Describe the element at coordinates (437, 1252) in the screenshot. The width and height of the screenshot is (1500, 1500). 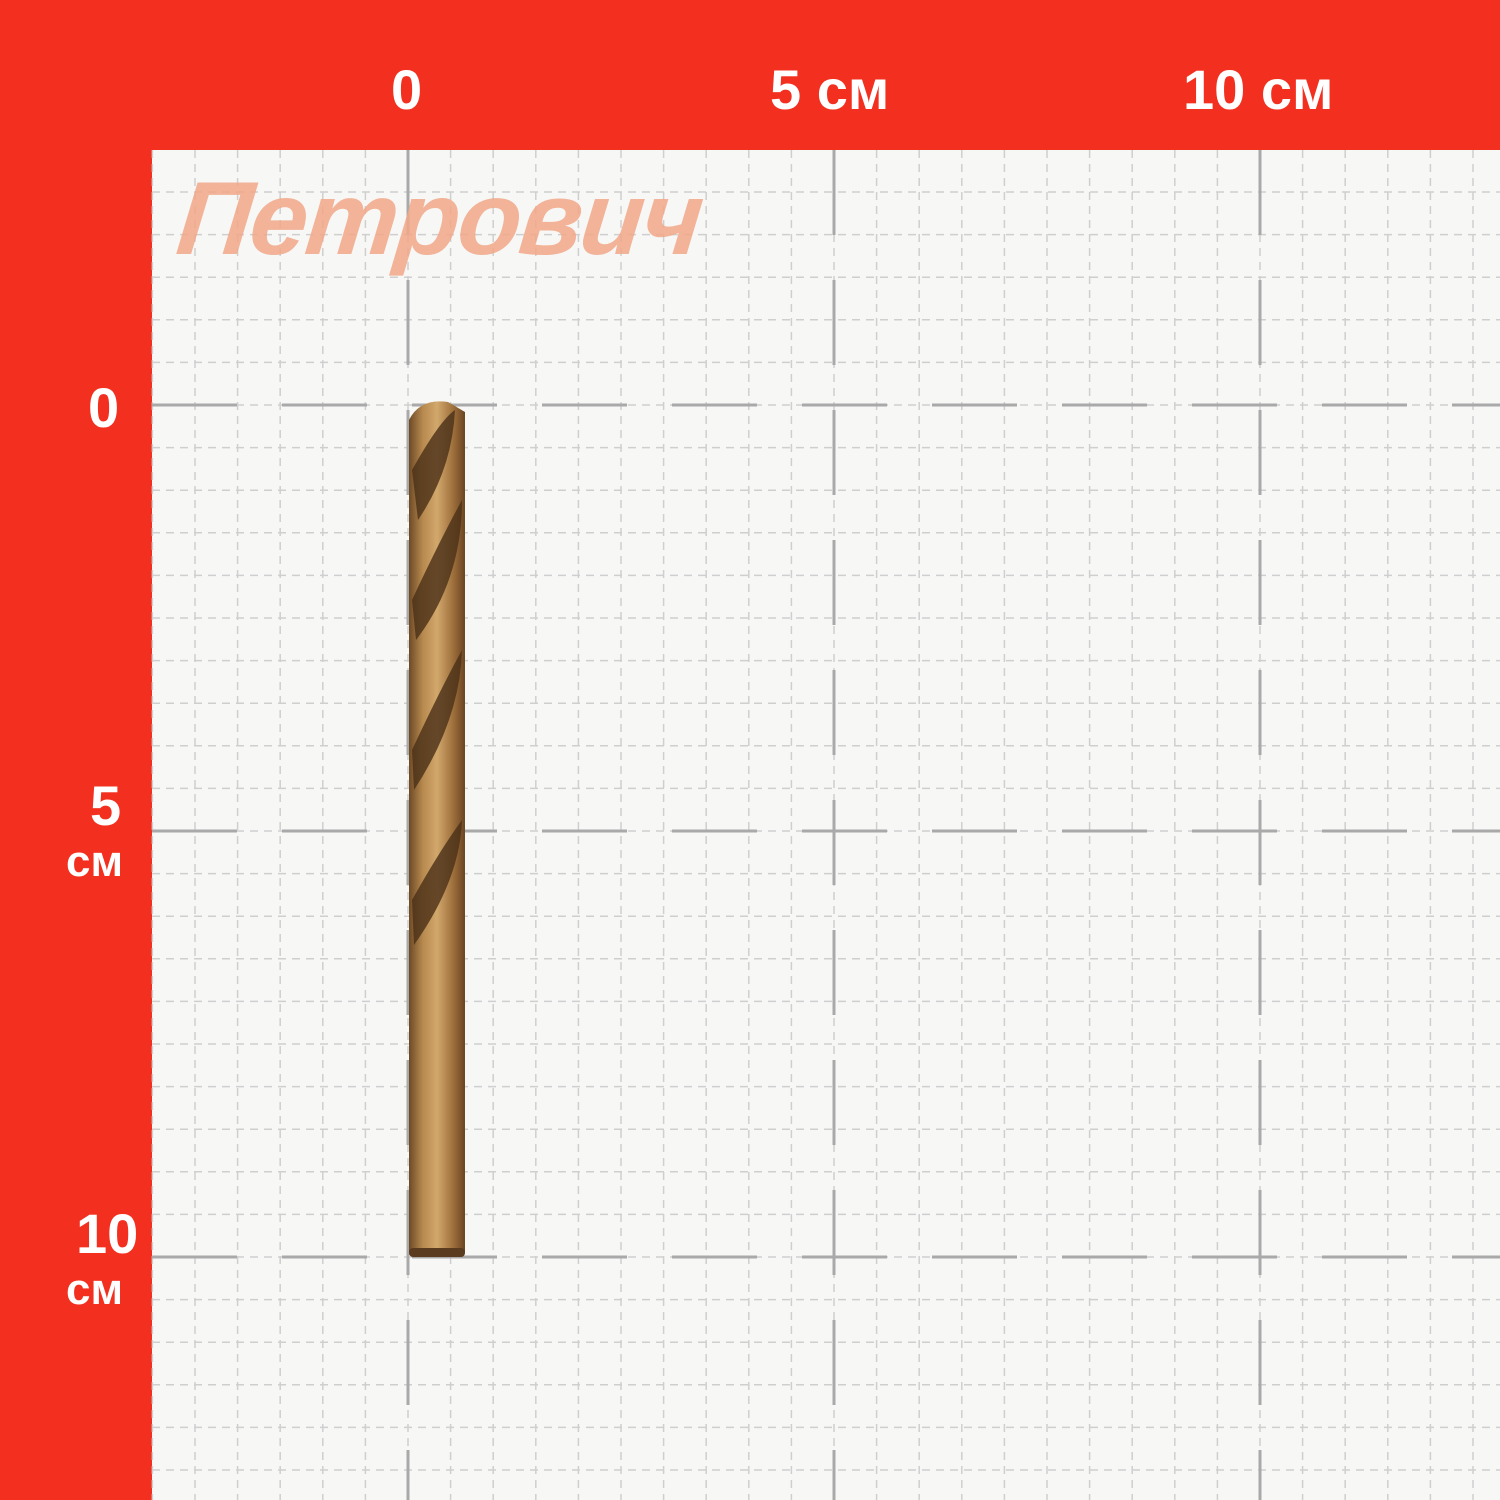
I see `drill-end` at that location.